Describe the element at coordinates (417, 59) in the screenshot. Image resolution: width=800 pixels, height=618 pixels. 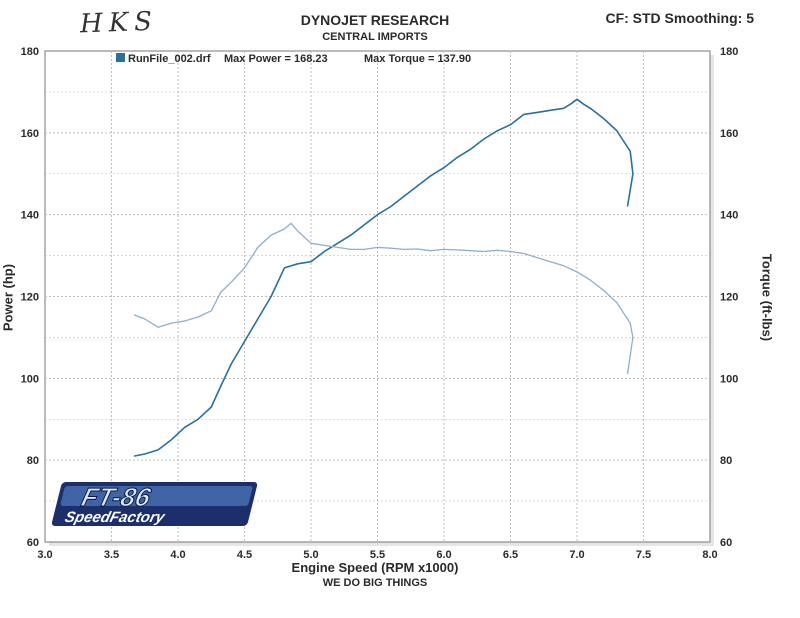
I see `legend-max-torque: Max Torque = 137.90` at that location.